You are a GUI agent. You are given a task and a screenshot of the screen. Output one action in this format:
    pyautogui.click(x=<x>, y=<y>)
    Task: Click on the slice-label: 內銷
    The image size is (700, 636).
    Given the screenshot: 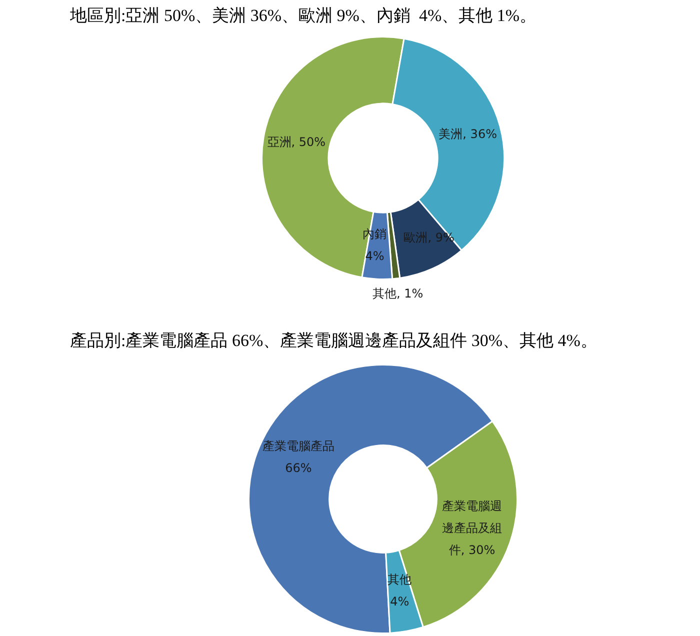 What is the action you would take?
    pyautogui.click(x=374, y=233)
    